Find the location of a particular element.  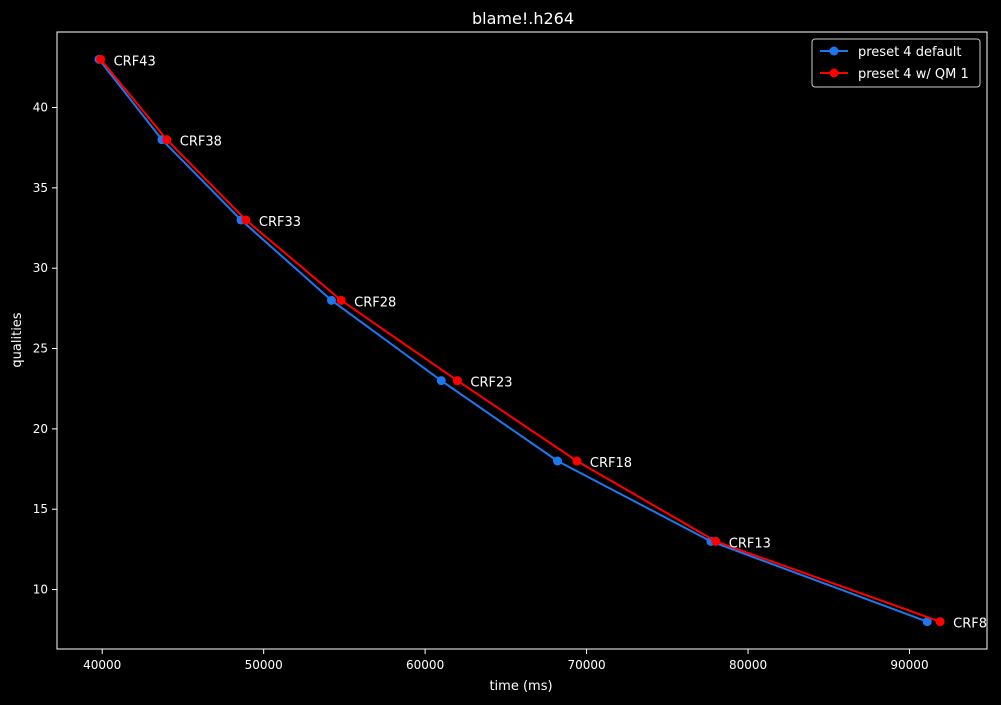

x-axis-label: time (ms) is located at coordinates (520, 686).